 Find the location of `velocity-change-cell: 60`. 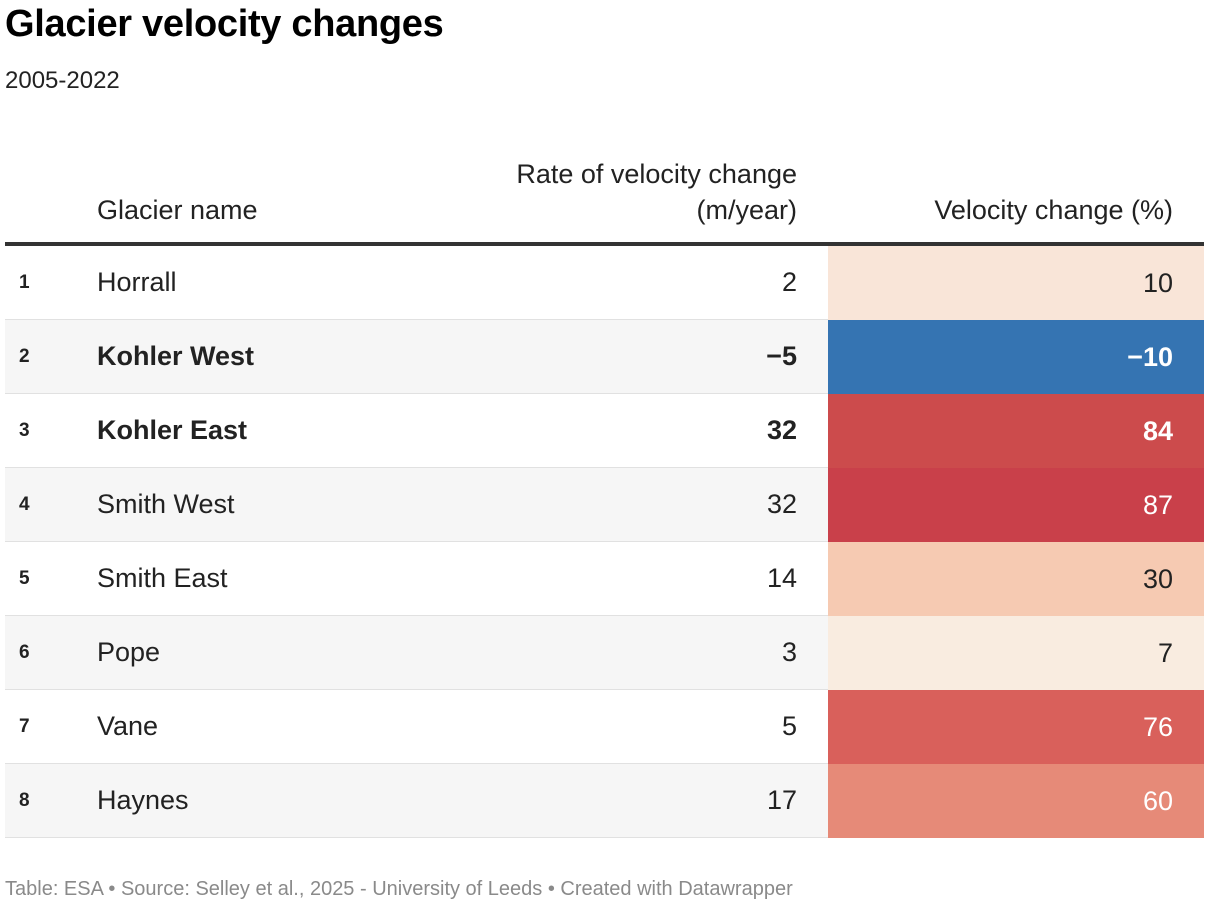

velocity-change-cell: 60 is located at coordinates (1016, 801).